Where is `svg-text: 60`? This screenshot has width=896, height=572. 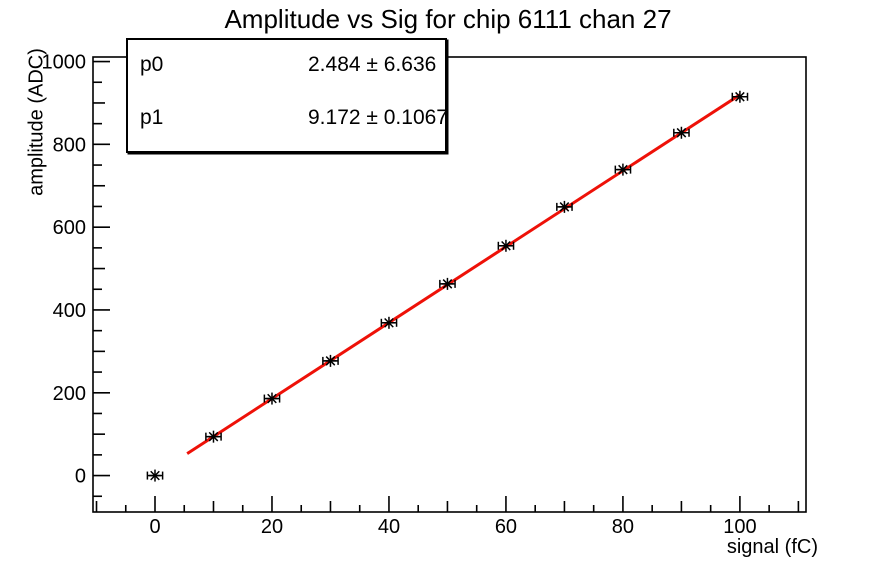 svg-text: 60 is located at coordinates (506, 527).